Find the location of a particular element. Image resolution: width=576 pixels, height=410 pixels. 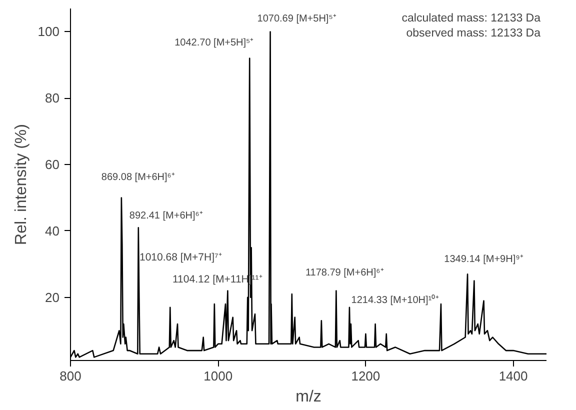

annotation: 1070.69 [M+5H]⁵⁺ is located at coordinates (297, 19).